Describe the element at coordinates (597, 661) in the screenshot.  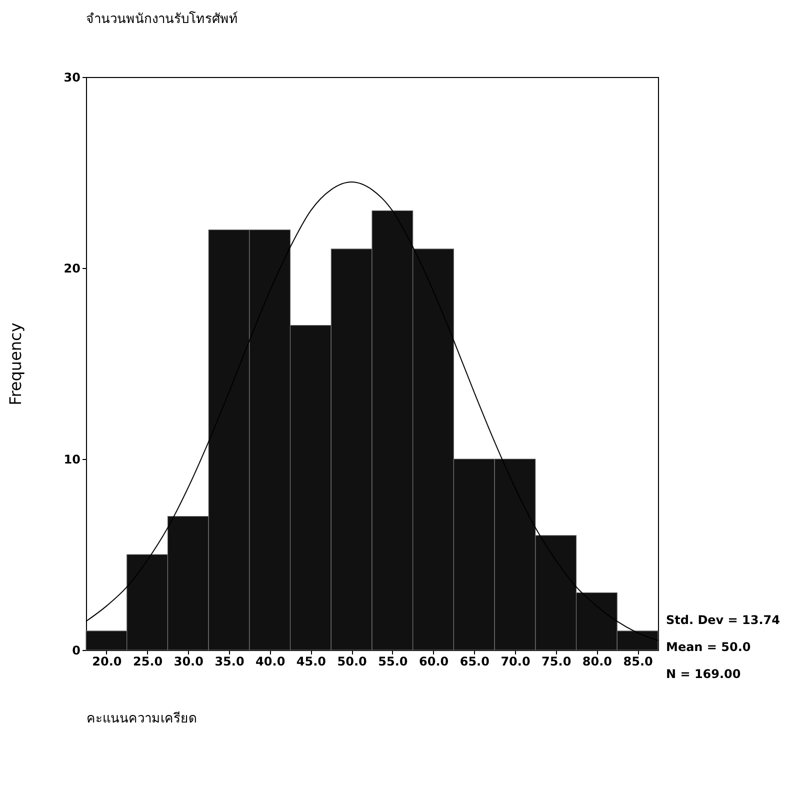
I see `x-tick-label: 80.0` at that location.